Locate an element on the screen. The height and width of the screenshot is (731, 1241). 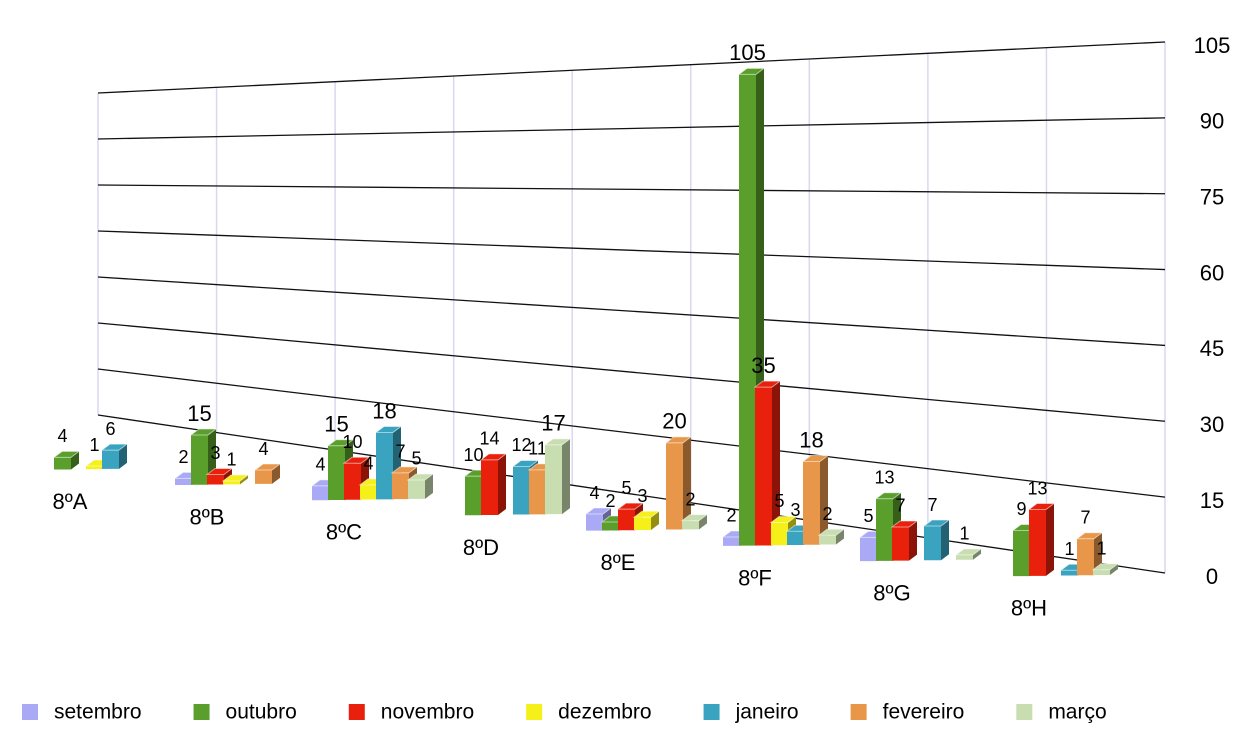
legend-label: dezembro is located at coordinates (604, 712).